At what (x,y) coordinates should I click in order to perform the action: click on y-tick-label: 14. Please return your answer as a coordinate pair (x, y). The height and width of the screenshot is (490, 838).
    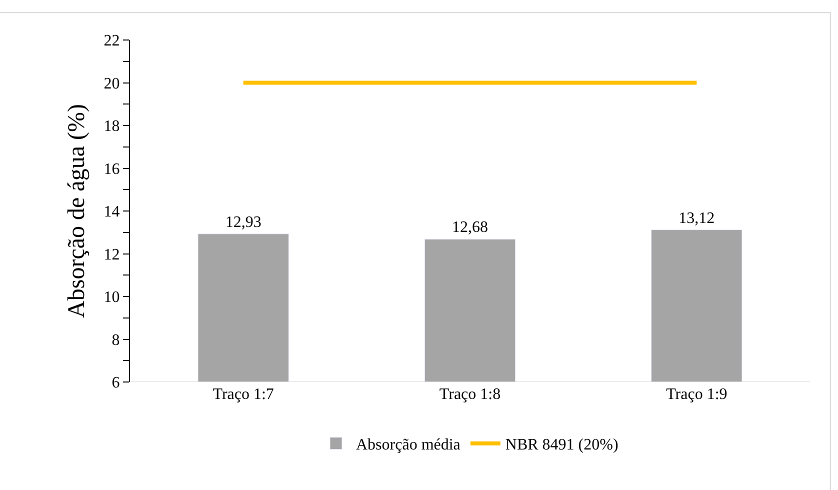
    Looking at the image, I should click on (112, 212).